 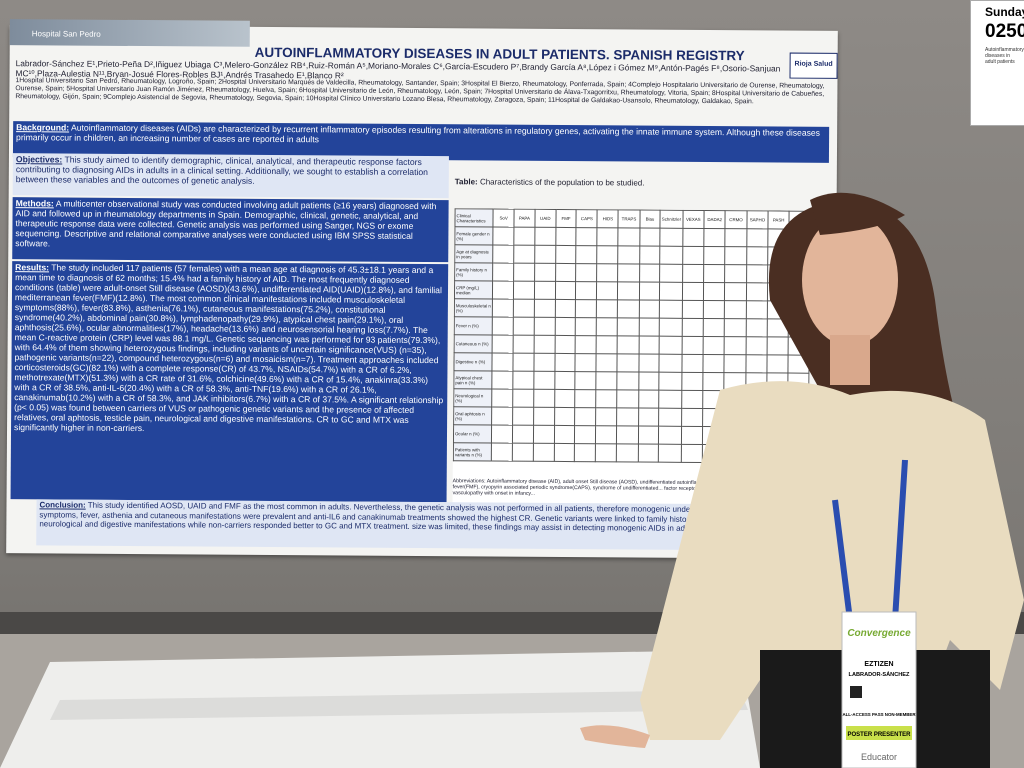 What do you see at coordinates (878, 664) in the screenshot?
I see `badge-first-name: EZTIZEN` at bounding box center [878, 664].